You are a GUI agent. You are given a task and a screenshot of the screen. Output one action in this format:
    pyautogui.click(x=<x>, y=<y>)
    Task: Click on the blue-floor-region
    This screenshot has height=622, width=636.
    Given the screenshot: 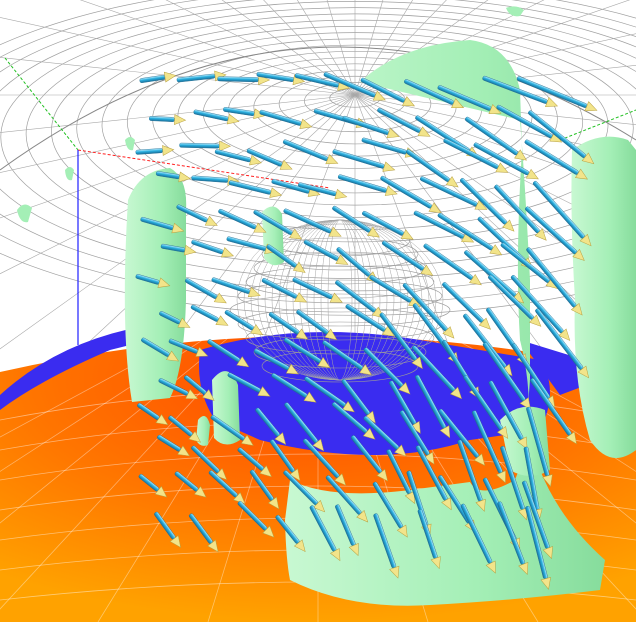 What is the action you would take?
    pyautogui.click(x=75, y=367)
    